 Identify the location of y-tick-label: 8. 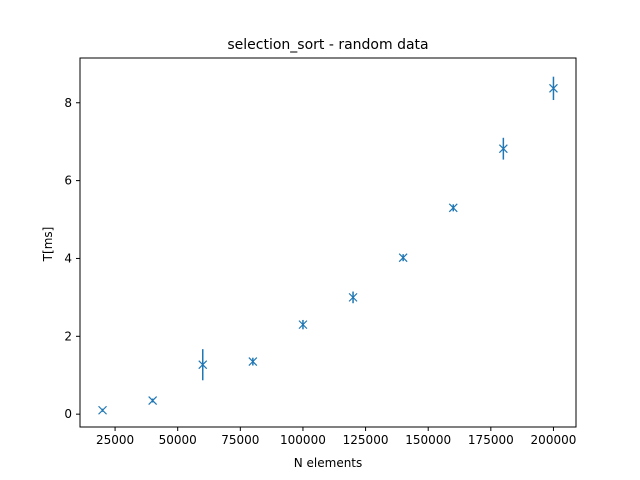
(68, 103).